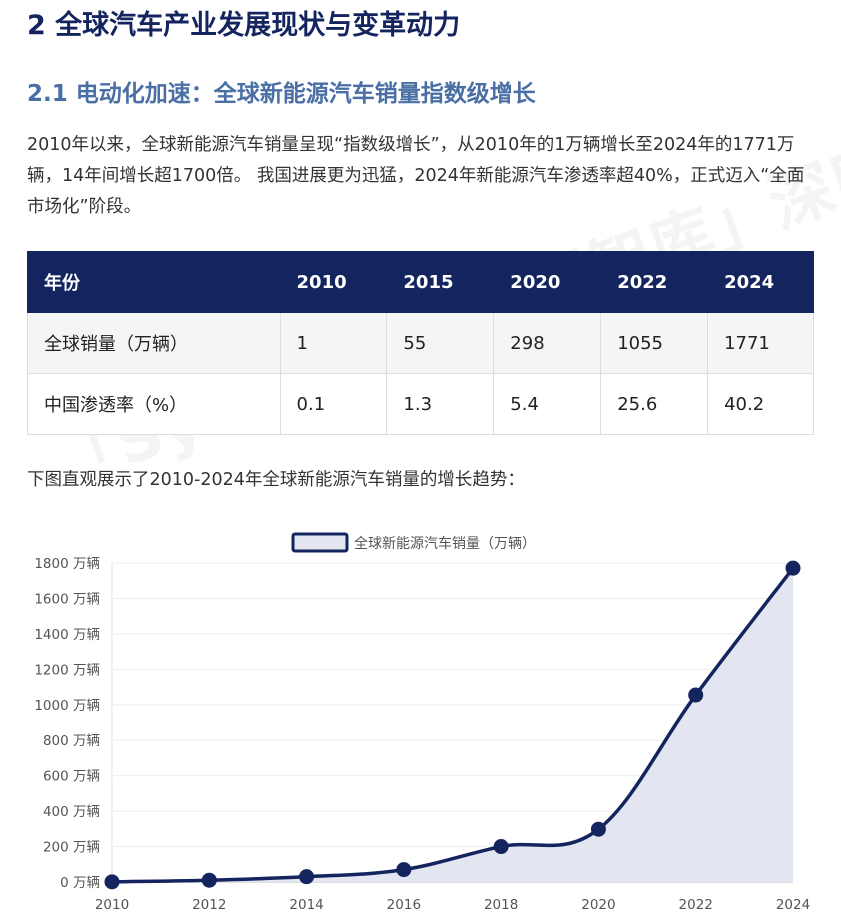  I want to click on row-label: 中国渗透率（%）, so click(154, 404).